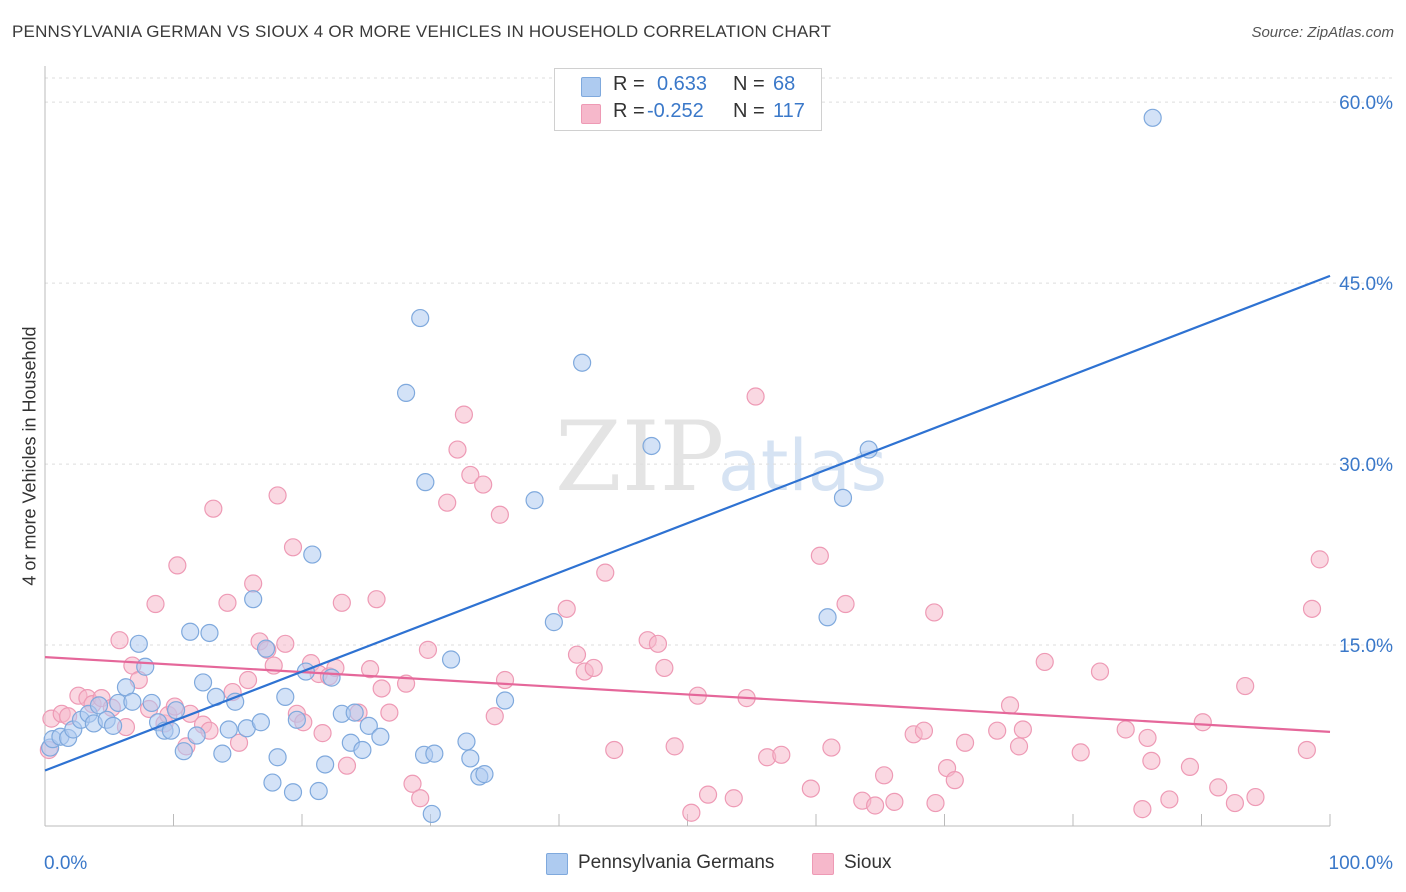 The height and width of the screenshot is (892, 1406). What do you see at coordinates (675, 111) in the screenshot?
I see `legend-r-value: -0.252` at bounding box center [675, 111].